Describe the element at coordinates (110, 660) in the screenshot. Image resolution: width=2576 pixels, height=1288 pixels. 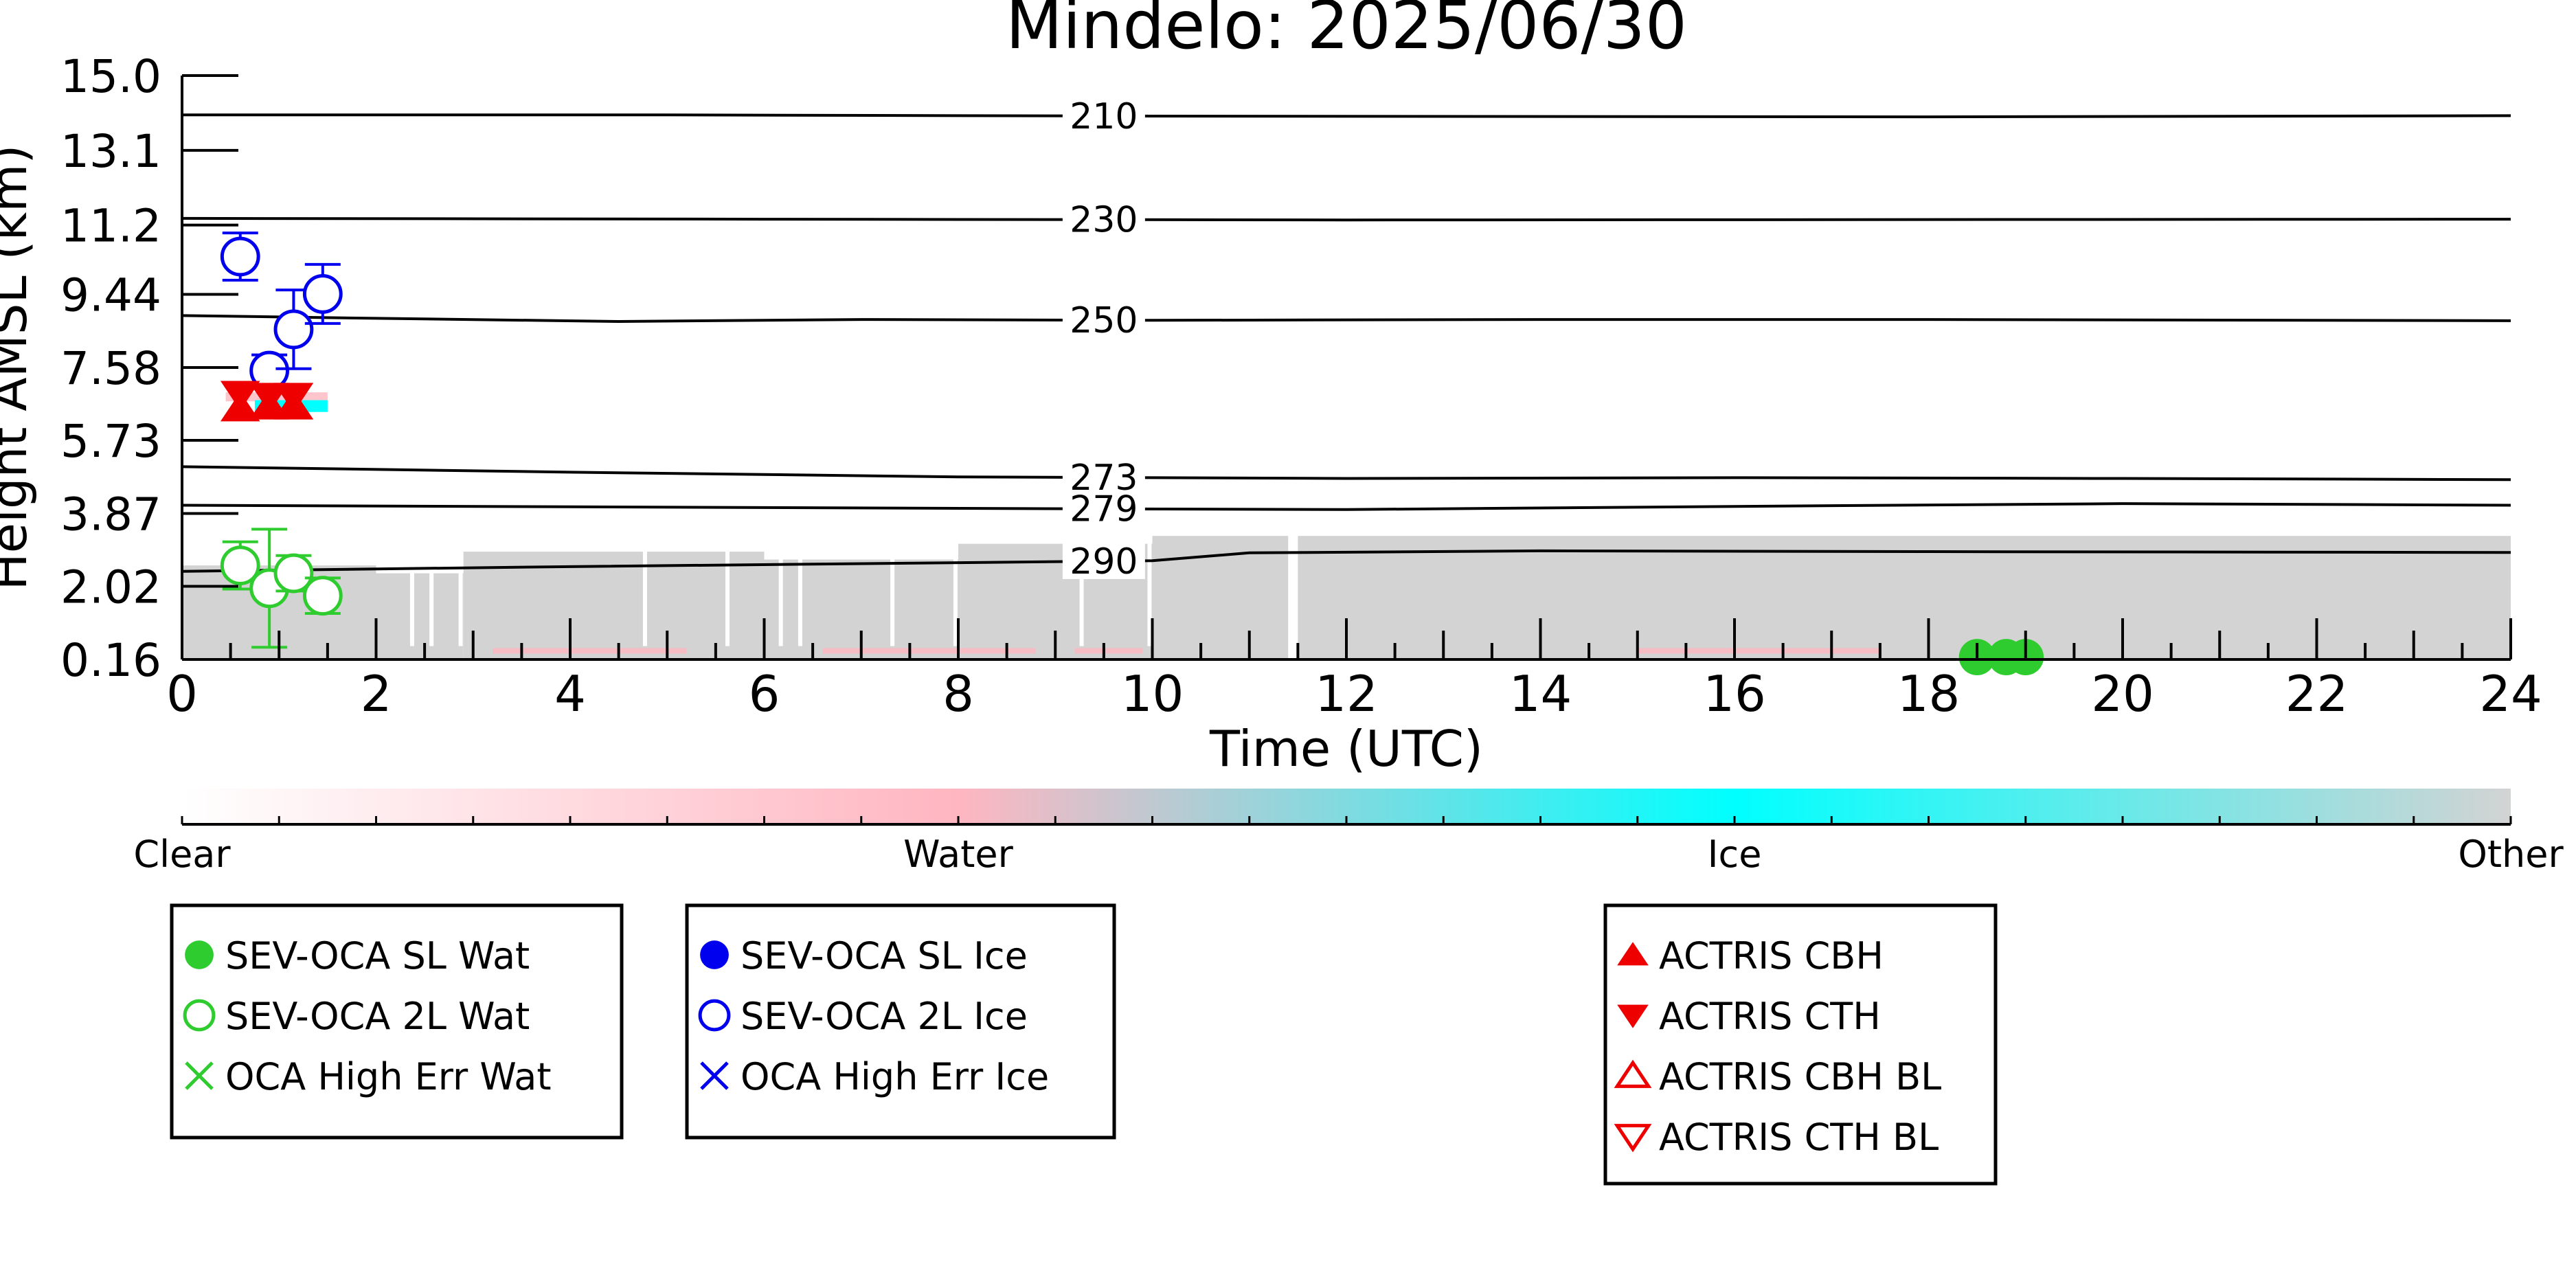
I see `y-tick-label: 0.16` at that location.